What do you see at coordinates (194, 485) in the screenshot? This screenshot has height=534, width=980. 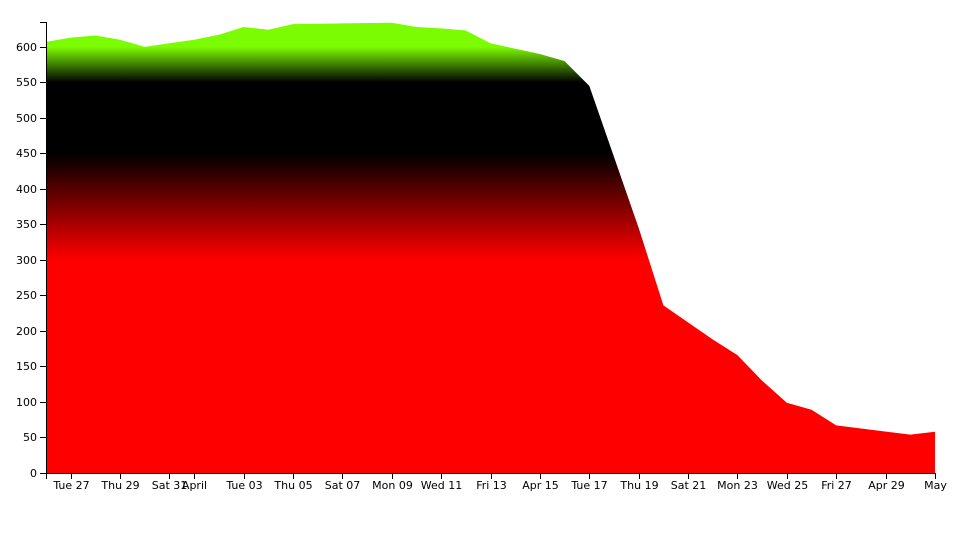 I see `x-tick-label: April` at bounding box center [194, 485].